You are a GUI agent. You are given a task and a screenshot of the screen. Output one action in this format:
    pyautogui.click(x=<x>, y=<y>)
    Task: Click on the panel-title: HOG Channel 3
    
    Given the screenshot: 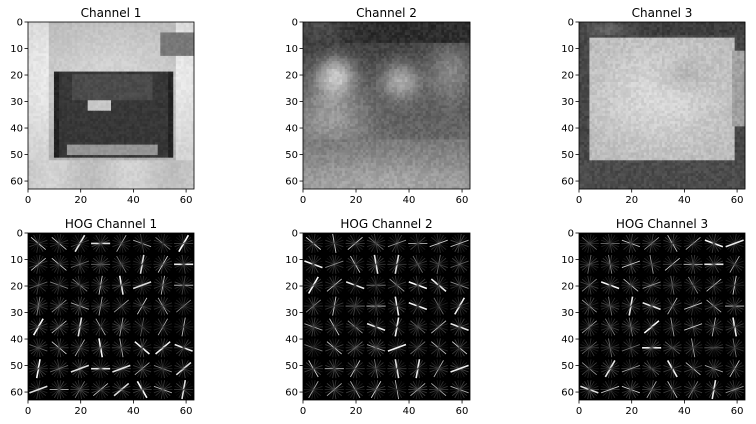 What is the action you would take?
    pyautogui.click(x=662, y=224)
    